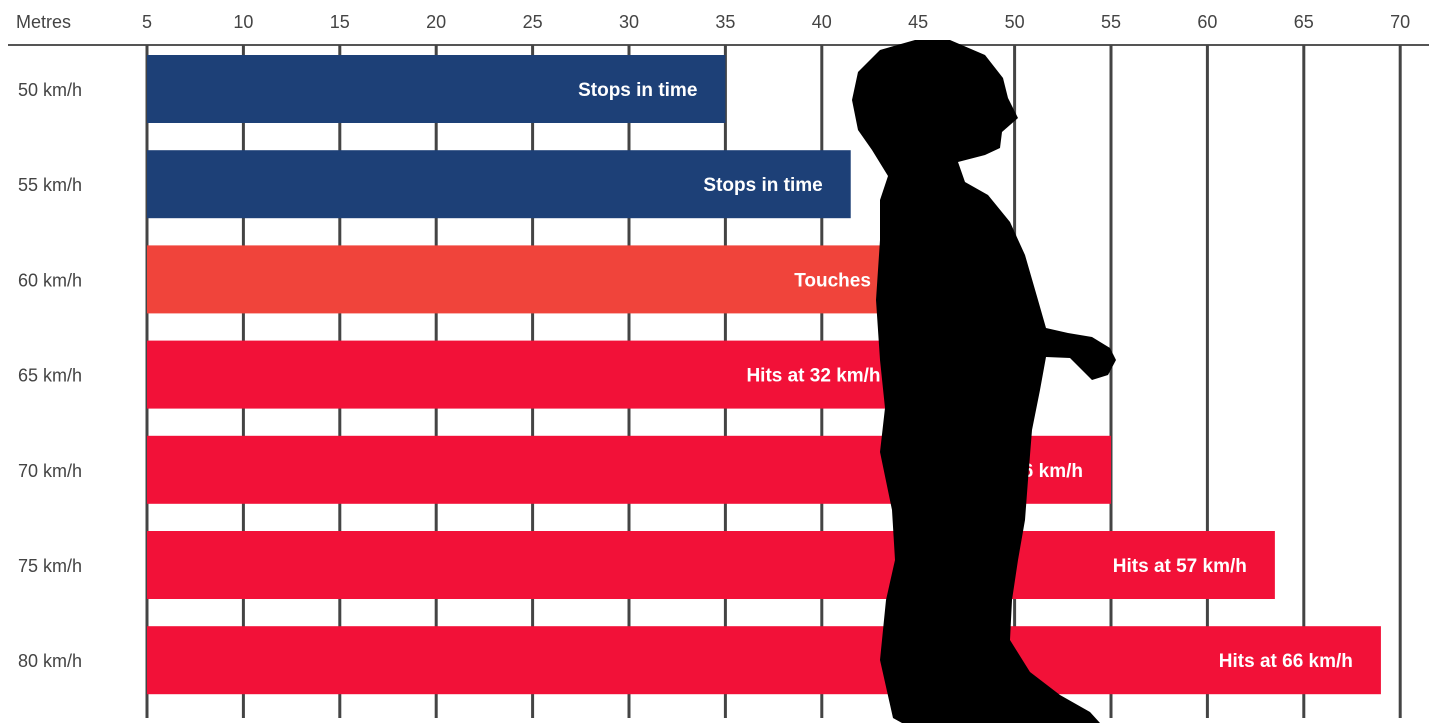 This screenshot has height=723, width=1429. I want to click on x-tick-label: 30, so click(629, 22).